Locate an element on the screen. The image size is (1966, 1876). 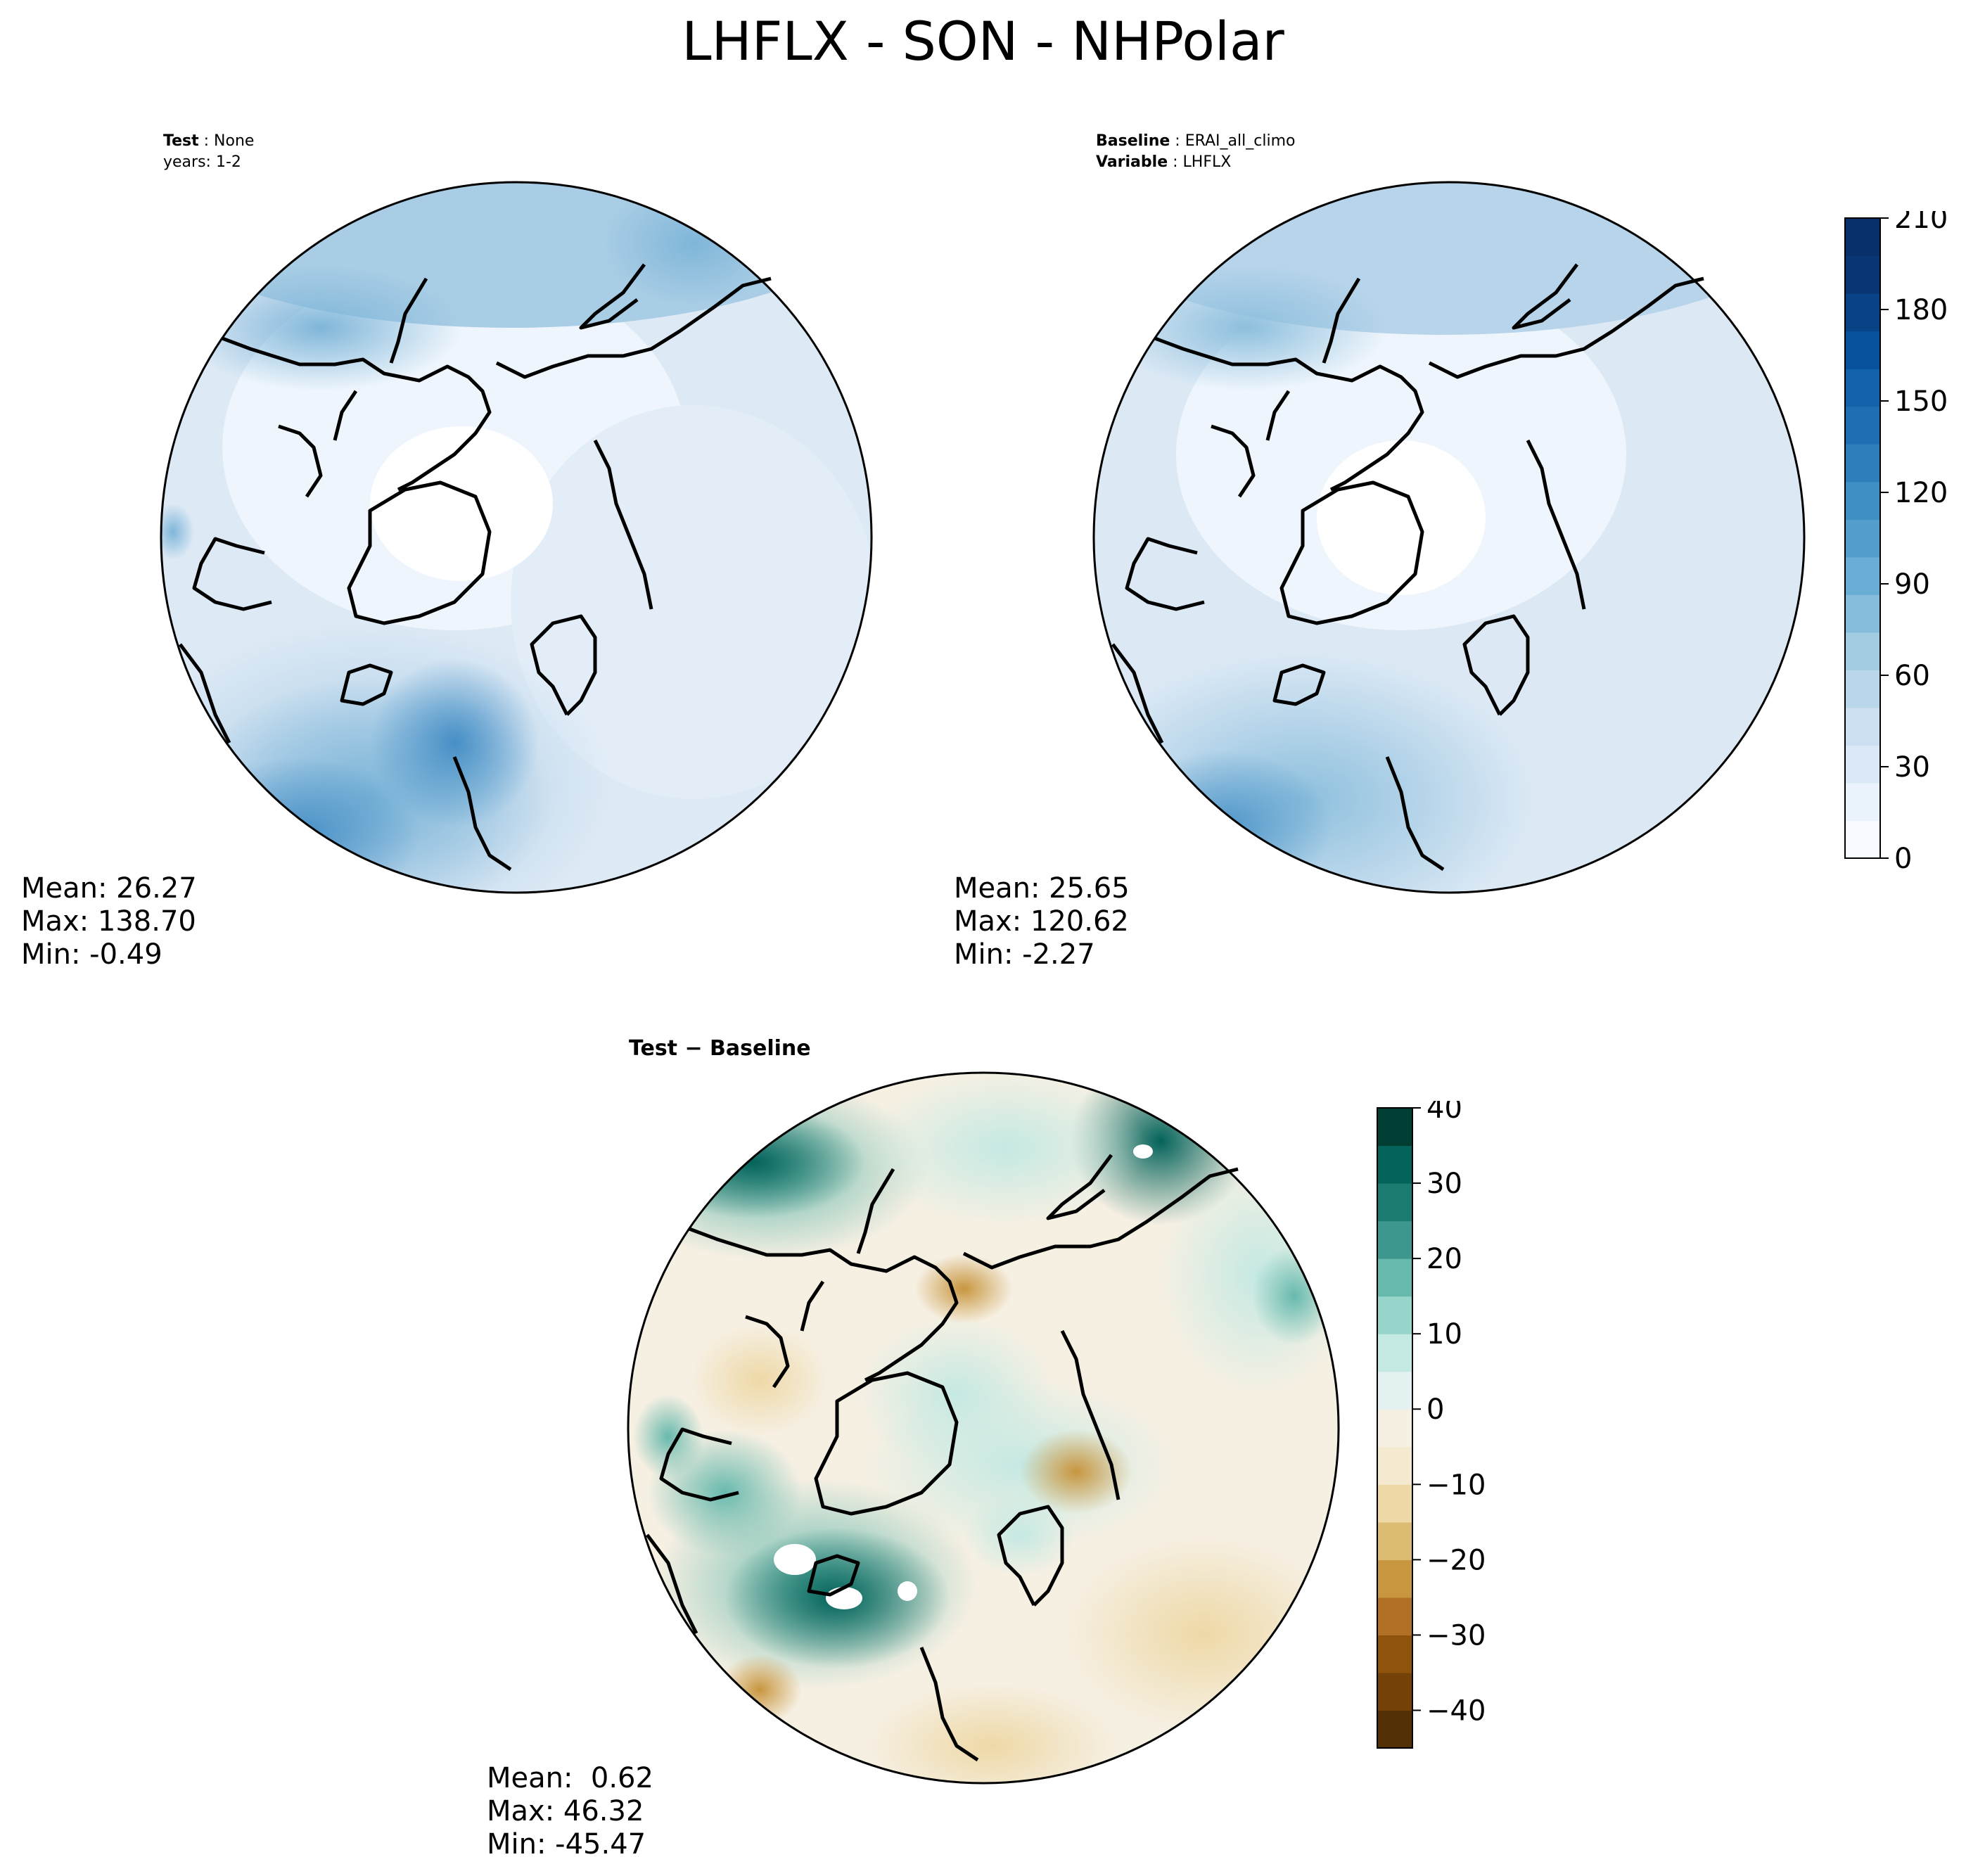
colorbar-diff-tick-label: 40 is located at coordinates (1444, 1113).